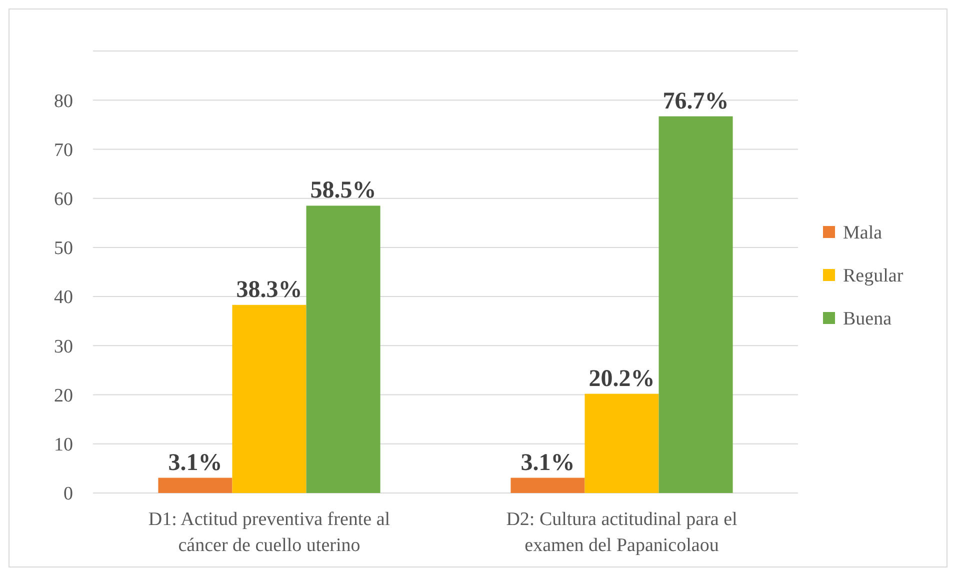 Image resolution: width=956 pixels, height=579 pixels. I want to click on data-label: 38.3%, so click(269, 289).